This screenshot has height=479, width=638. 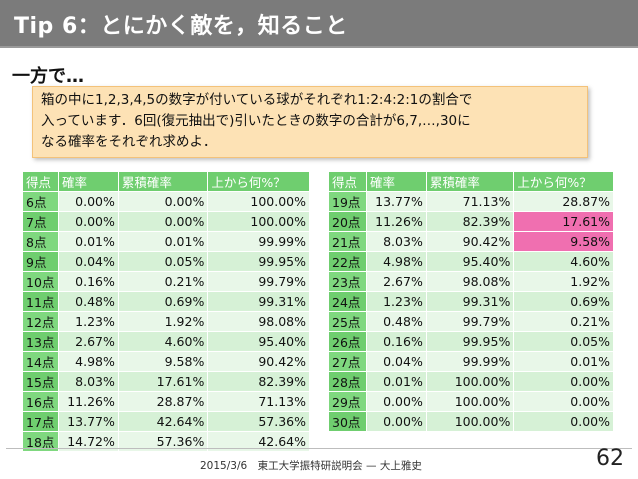 I want to click on score-cell: 24点, so click(x=347, y=301).